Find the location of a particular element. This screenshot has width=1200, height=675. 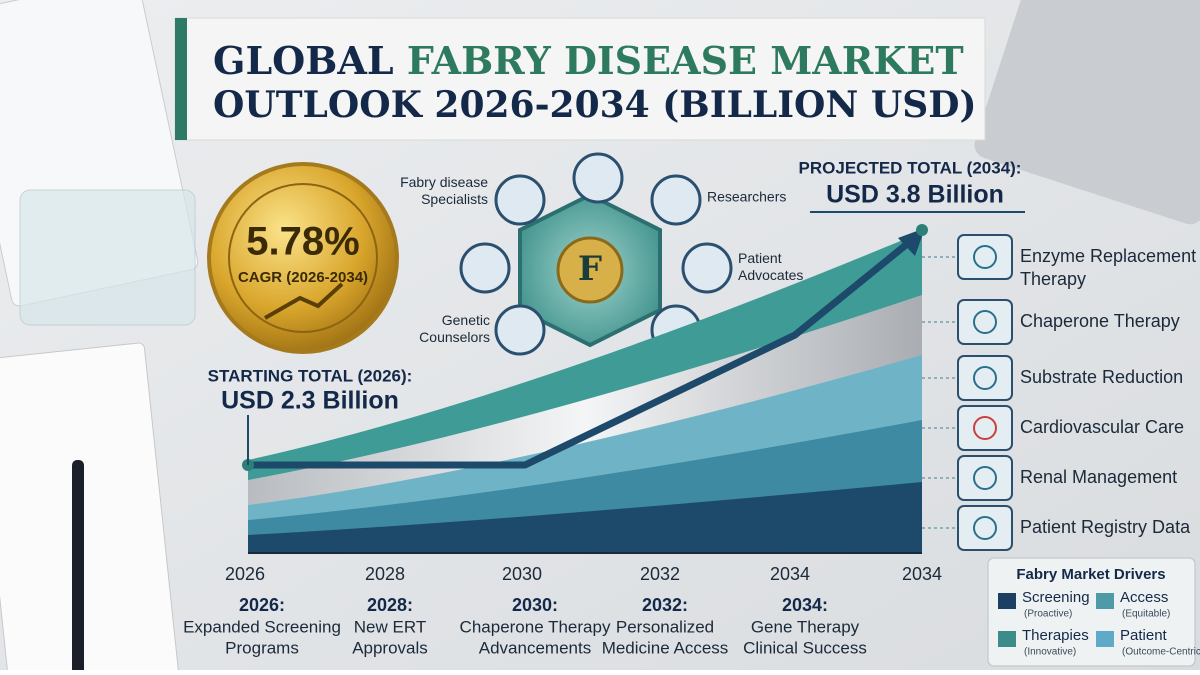

legend-note: (Outcome-Centric) is located at coordinates (1161, 652).